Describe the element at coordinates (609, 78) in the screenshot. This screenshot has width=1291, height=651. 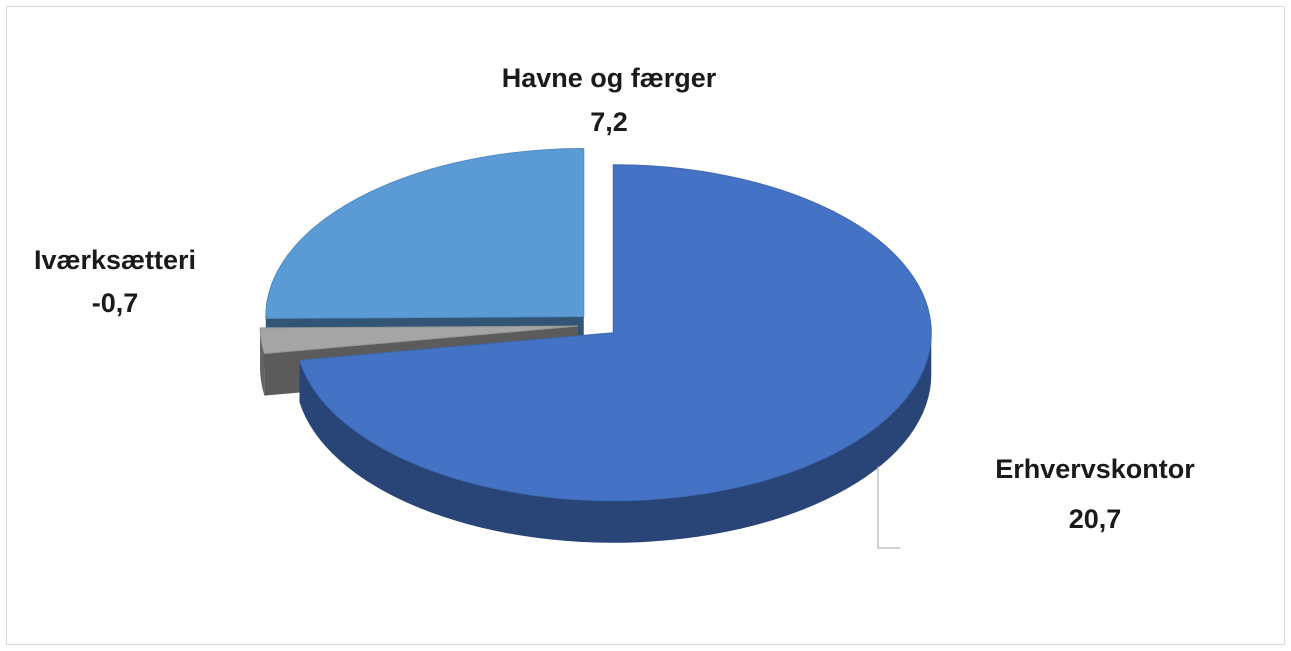
I see `data-label-name: Havne og færger` at that location.